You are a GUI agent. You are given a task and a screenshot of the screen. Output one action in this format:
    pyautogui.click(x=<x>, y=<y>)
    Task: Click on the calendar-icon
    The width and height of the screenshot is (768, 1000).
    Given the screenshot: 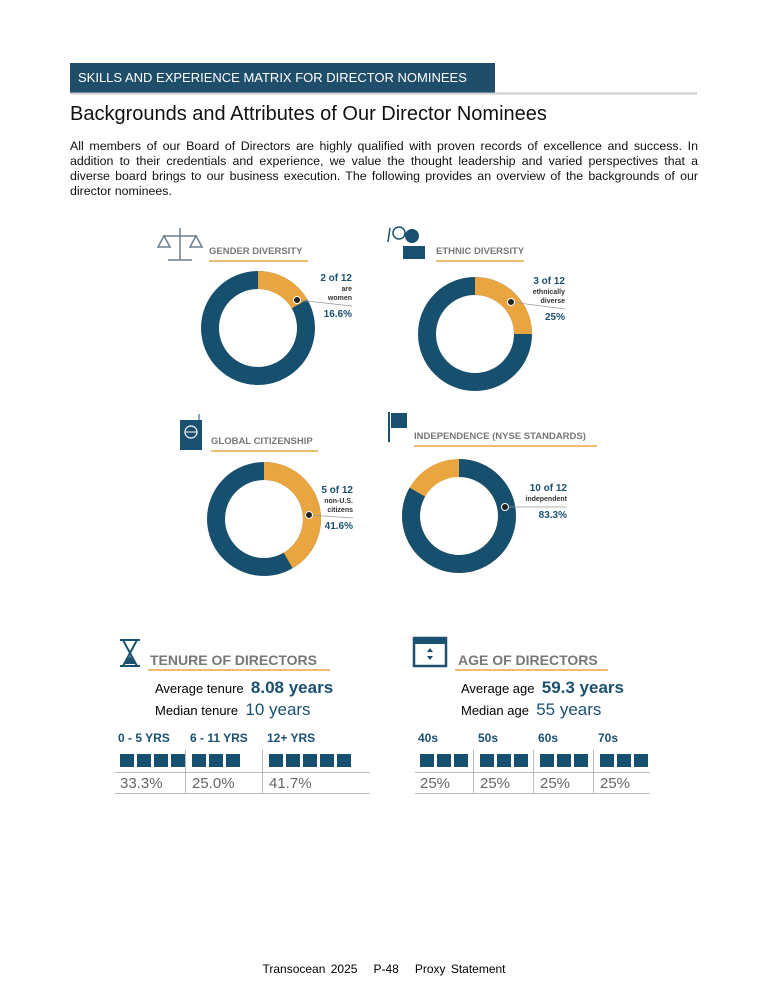 What is the action you would take?
    pyautogui.click(x=430, y=652)
    